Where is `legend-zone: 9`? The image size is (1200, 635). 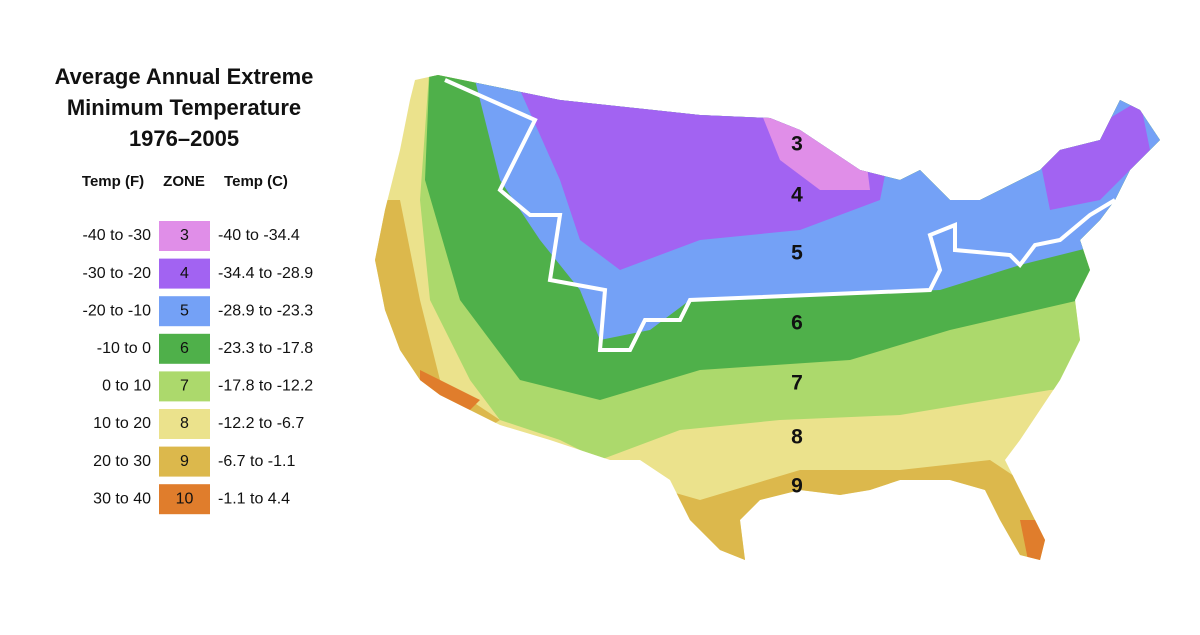
legend-zone: 9 is located at coordinates (184, 461).